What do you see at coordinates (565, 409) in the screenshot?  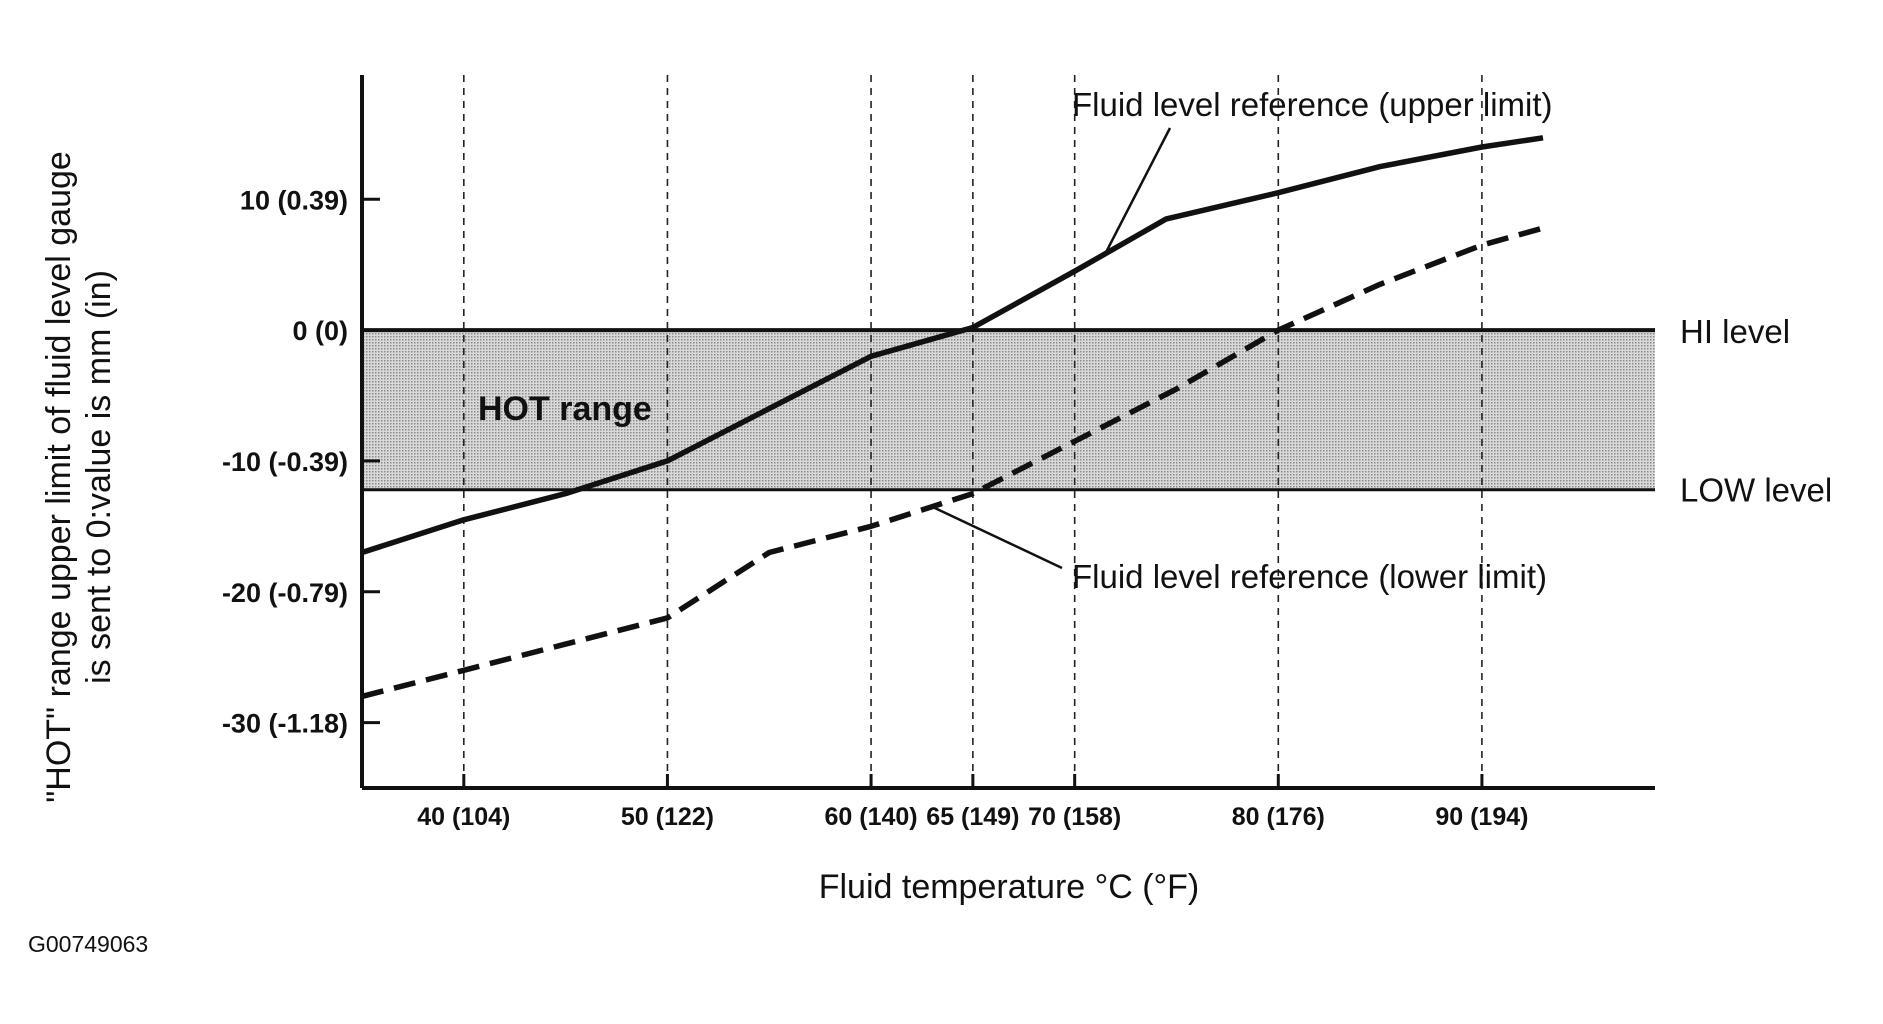 I see `hot-range-label: HOT range` at bounding box center [565, 409].